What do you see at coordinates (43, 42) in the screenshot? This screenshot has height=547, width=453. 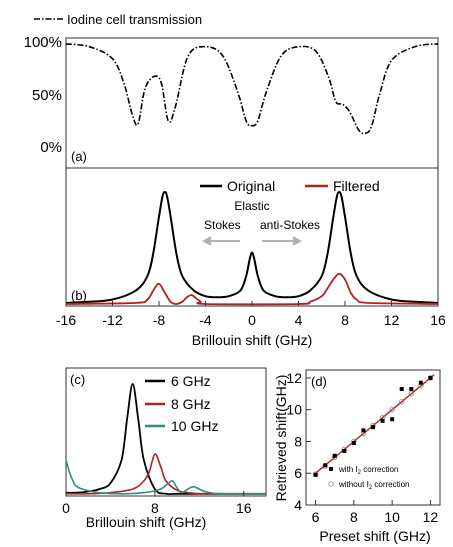 I see `panel-a-ytick-100: 100%` at bounding box center [43, 42].